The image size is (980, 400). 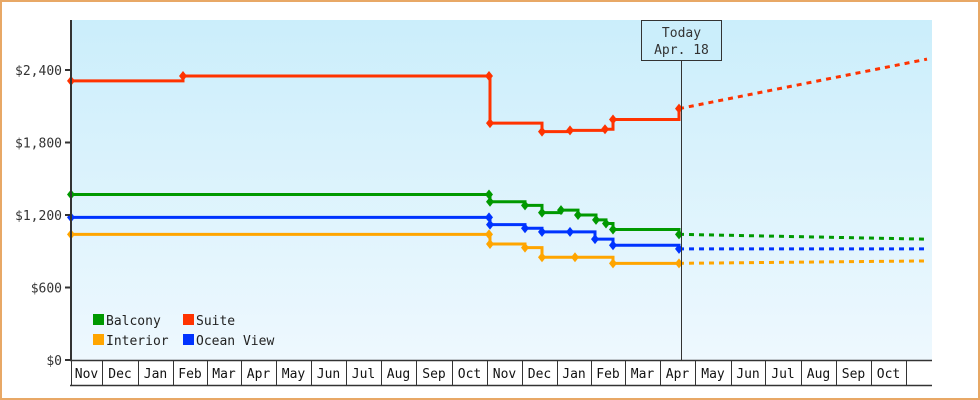 What do you see at coordinates (133, 321) in the screenshot?
I see `legend-label: Balcony` at bounding box center [133, 321].